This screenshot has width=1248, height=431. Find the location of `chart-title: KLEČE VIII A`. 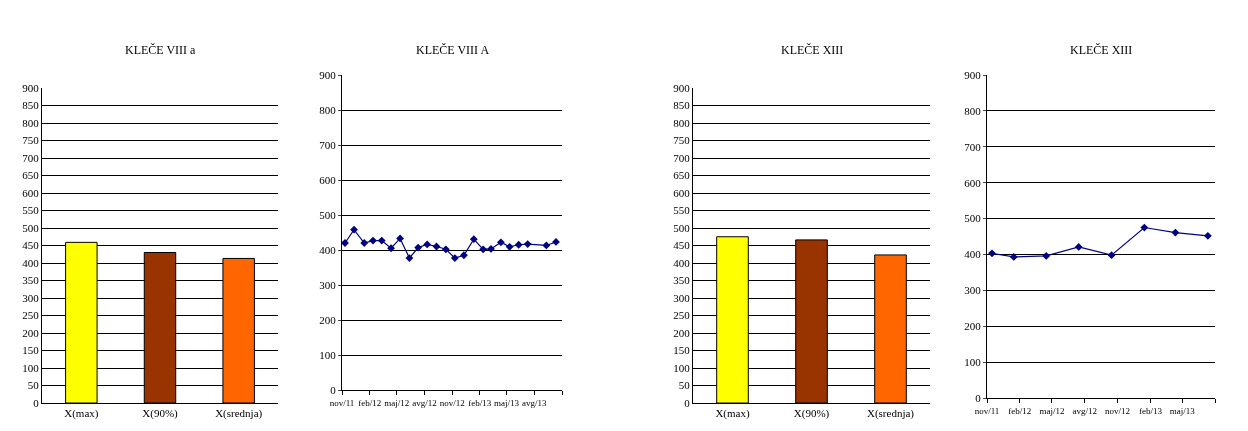

chart-title: KLEČE VIII A is located at coordinates (453, 50).